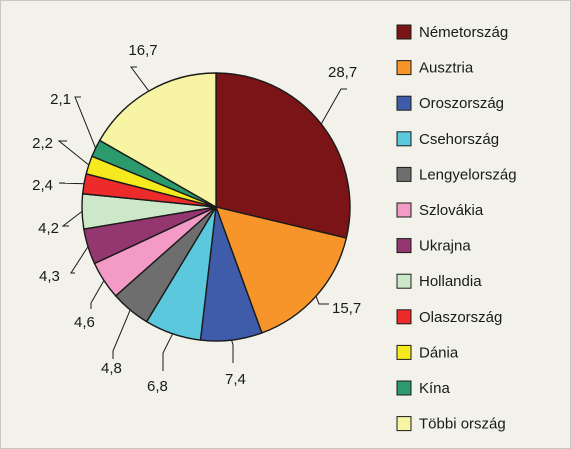  I want to click on legend-item: Szlovákia, so click(440, 210).